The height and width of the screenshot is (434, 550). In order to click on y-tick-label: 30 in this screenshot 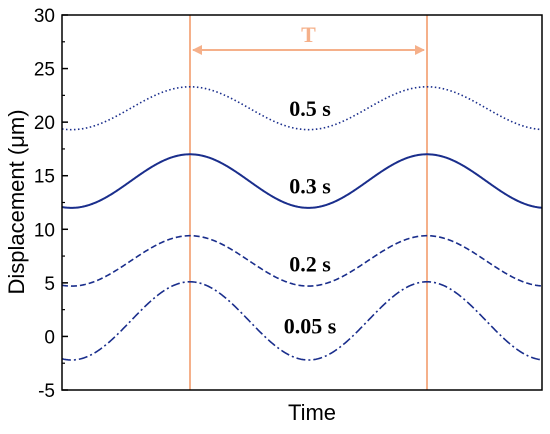, I will do `click(44, 16)`.